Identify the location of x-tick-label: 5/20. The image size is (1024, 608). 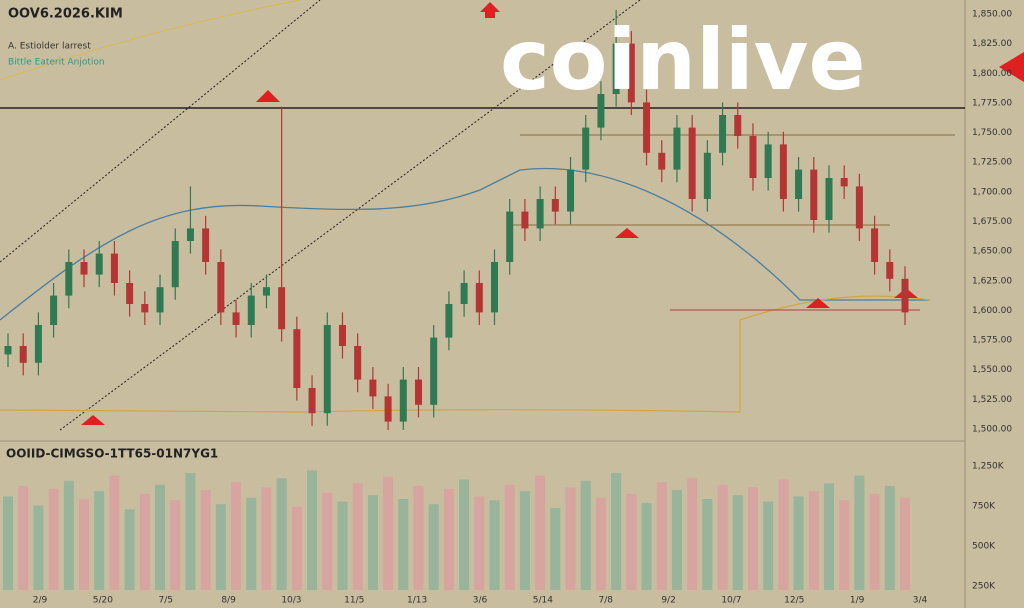
(103, 601).